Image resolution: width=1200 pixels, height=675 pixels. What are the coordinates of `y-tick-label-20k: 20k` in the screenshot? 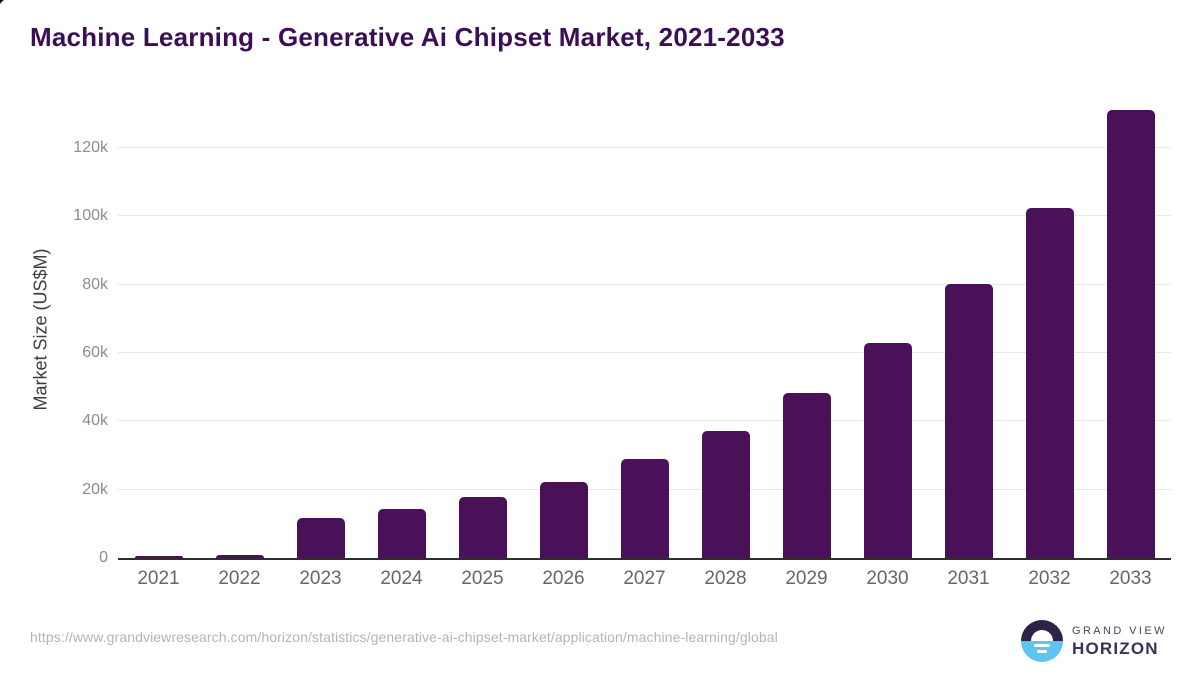 It's located at (95, 489).